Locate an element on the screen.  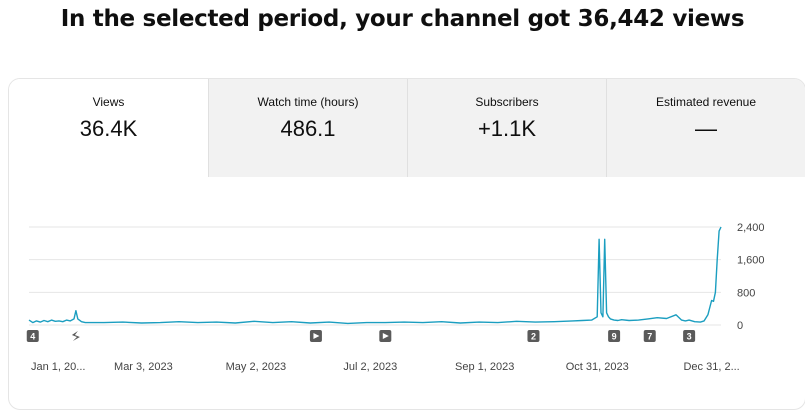
x-tick-label: May 2, 2023 is located at coordinates (256, 367).